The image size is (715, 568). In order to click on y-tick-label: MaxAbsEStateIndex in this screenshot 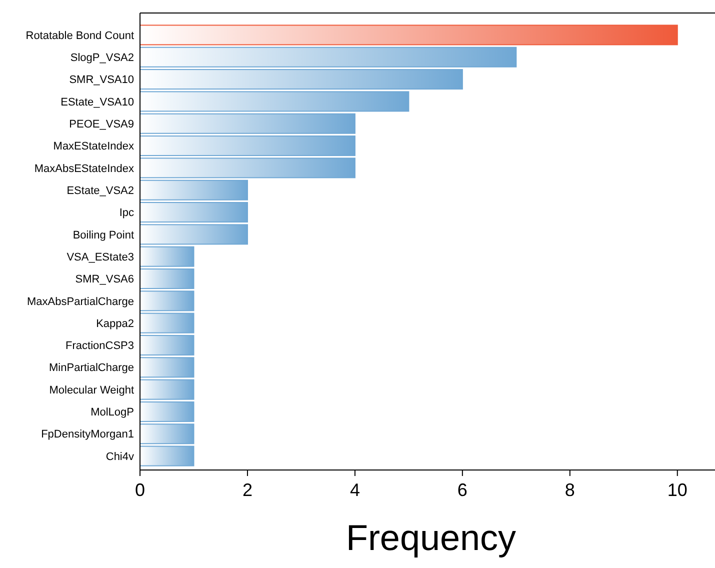, I will do `click(84, 168)`.